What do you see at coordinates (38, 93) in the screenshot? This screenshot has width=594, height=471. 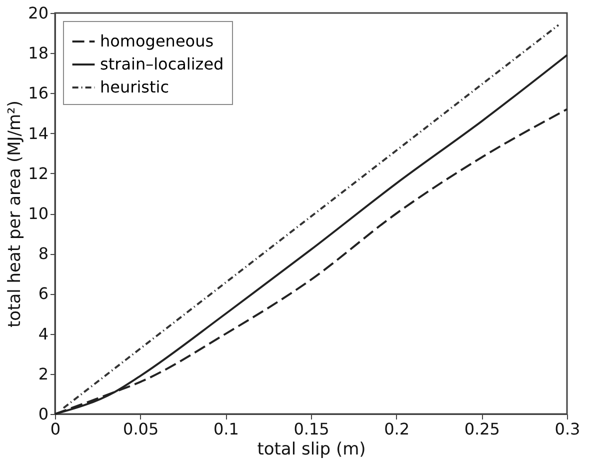 I see `y-tick-label: 16` at bounding box center [38, 93].